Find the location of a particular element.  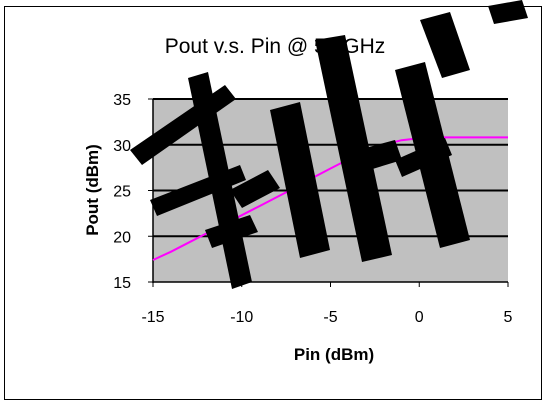

y-tick-label-0: 15 is located at coordinates (122, 283).